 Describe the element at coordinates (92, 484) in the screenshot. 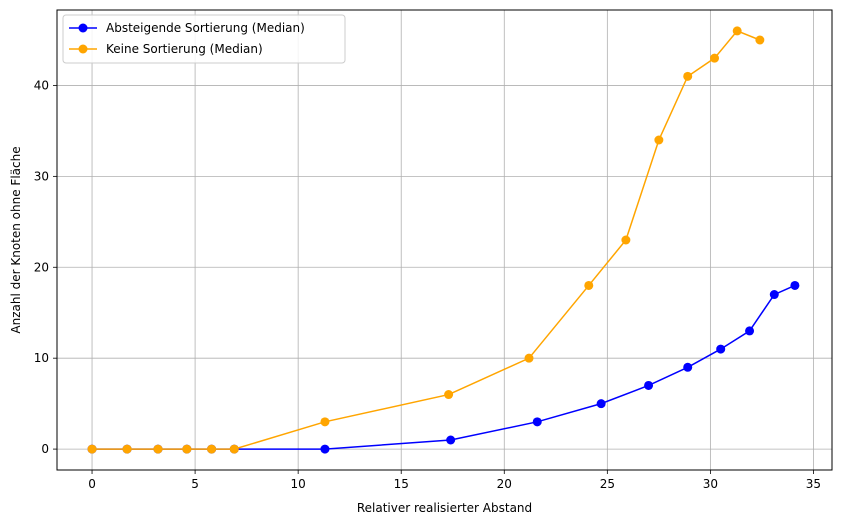

I see `x-tick-label: 0` at that location.